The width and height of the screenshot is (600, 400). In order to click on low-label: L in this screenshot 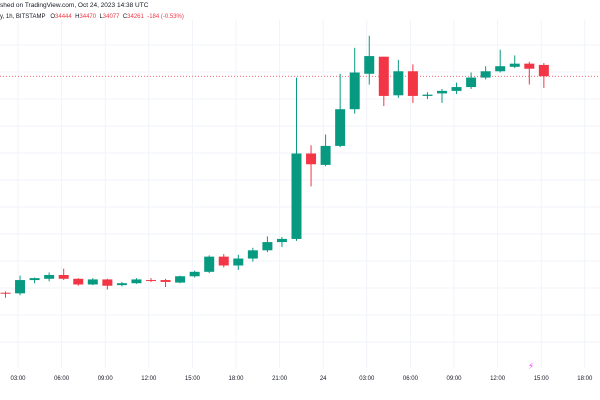, I will do `click(101, 17)`.